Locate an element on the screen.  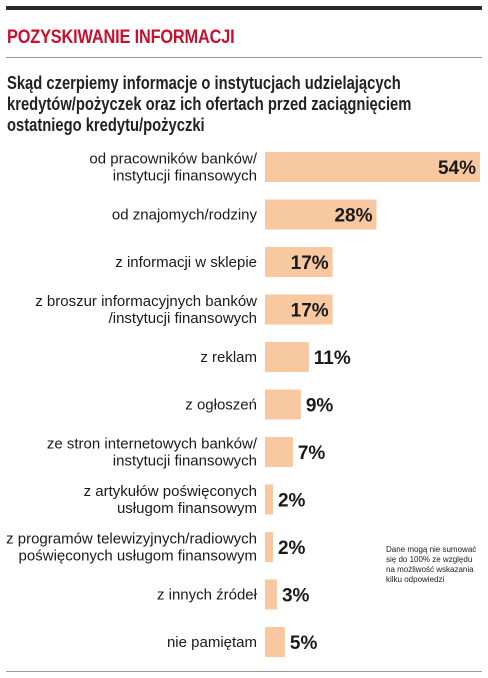
category-label-line: od znajomych/rodziny is located at coordinates (185, 215).